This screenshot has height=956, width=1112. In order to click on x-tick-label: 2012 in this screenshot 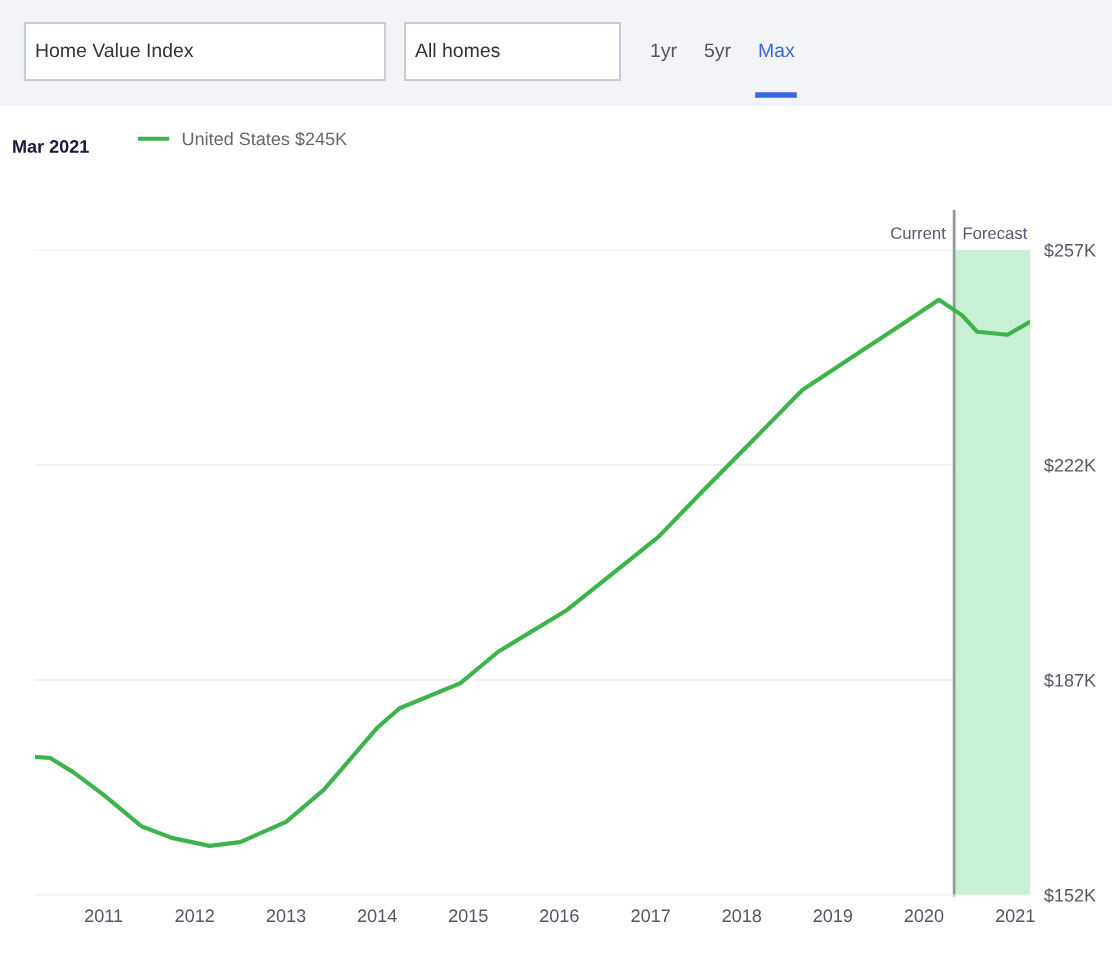, I will do `click(194, 916)`.